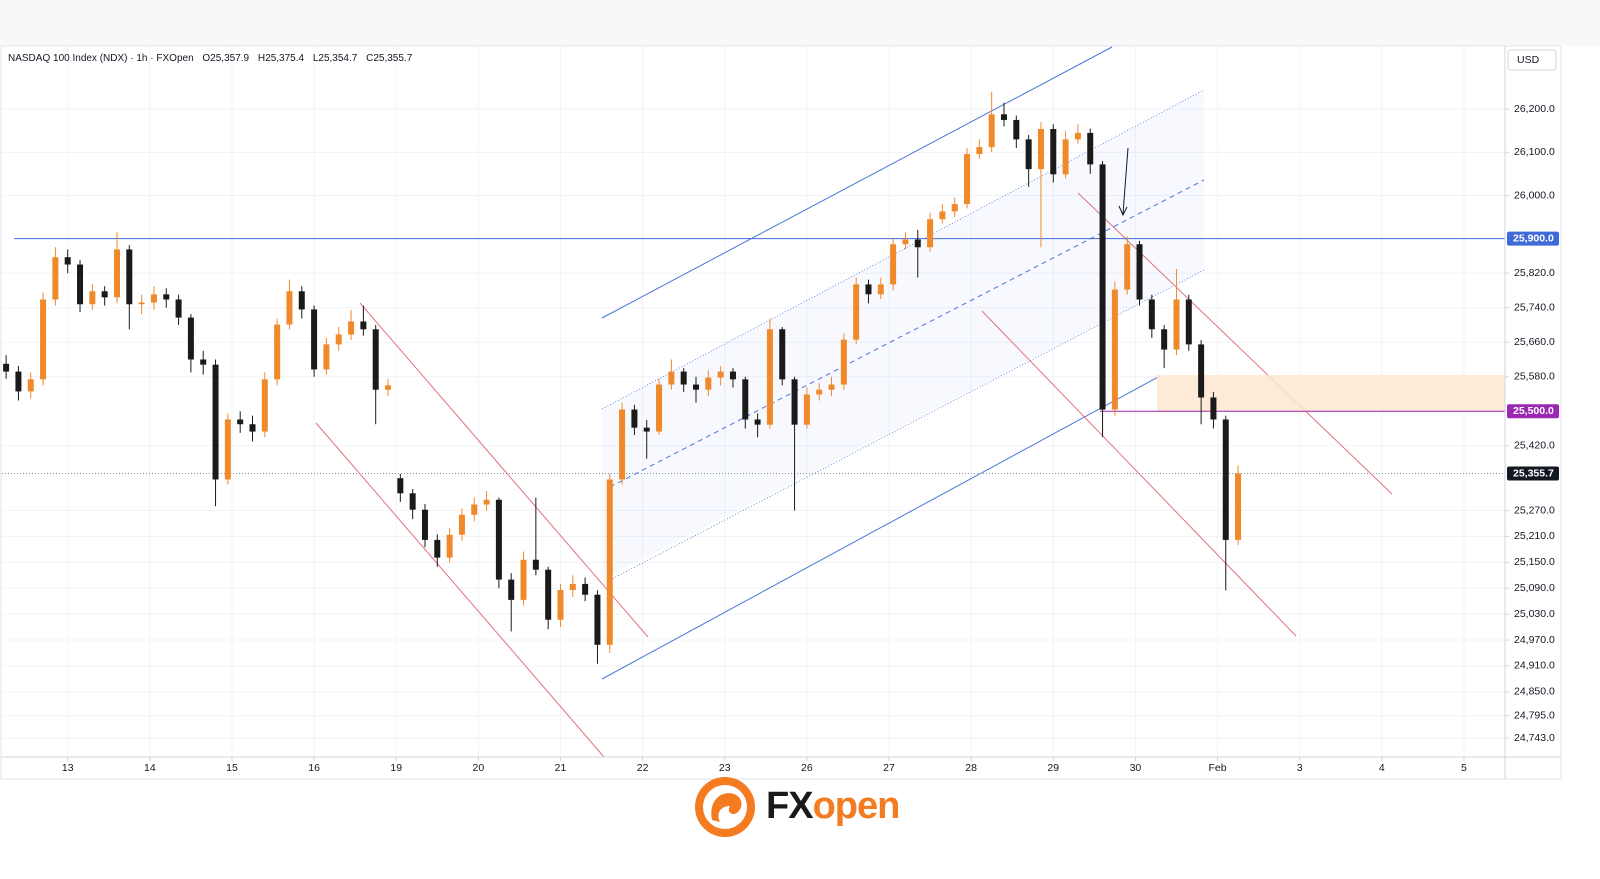 This screenshot has height=879, width=1600. What do you see at coordinates (790, 806) in the screenshot?
I see `logo-fx: FX` at bounding box center [790, 806].